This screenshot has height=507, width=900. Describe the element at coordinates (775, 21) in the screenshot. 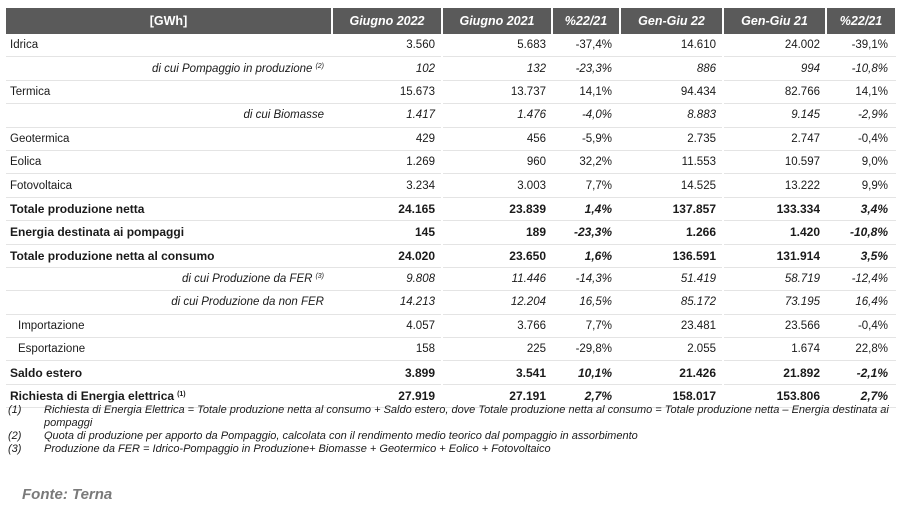

I see `header-gen-giu-21: Gen-Giu 21` at that location.